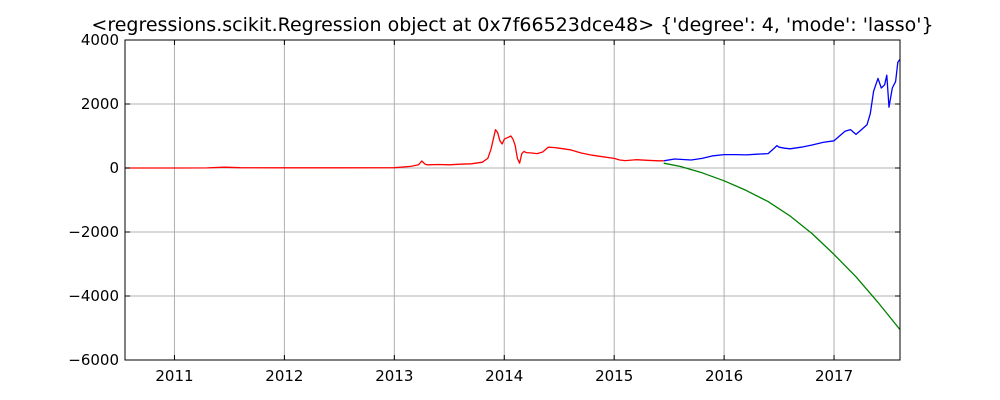 The image size is (1000, 400). Describe the element at coordinates (100, 40) in the screenshot. I see `y-tick-label: 4000` at that location.